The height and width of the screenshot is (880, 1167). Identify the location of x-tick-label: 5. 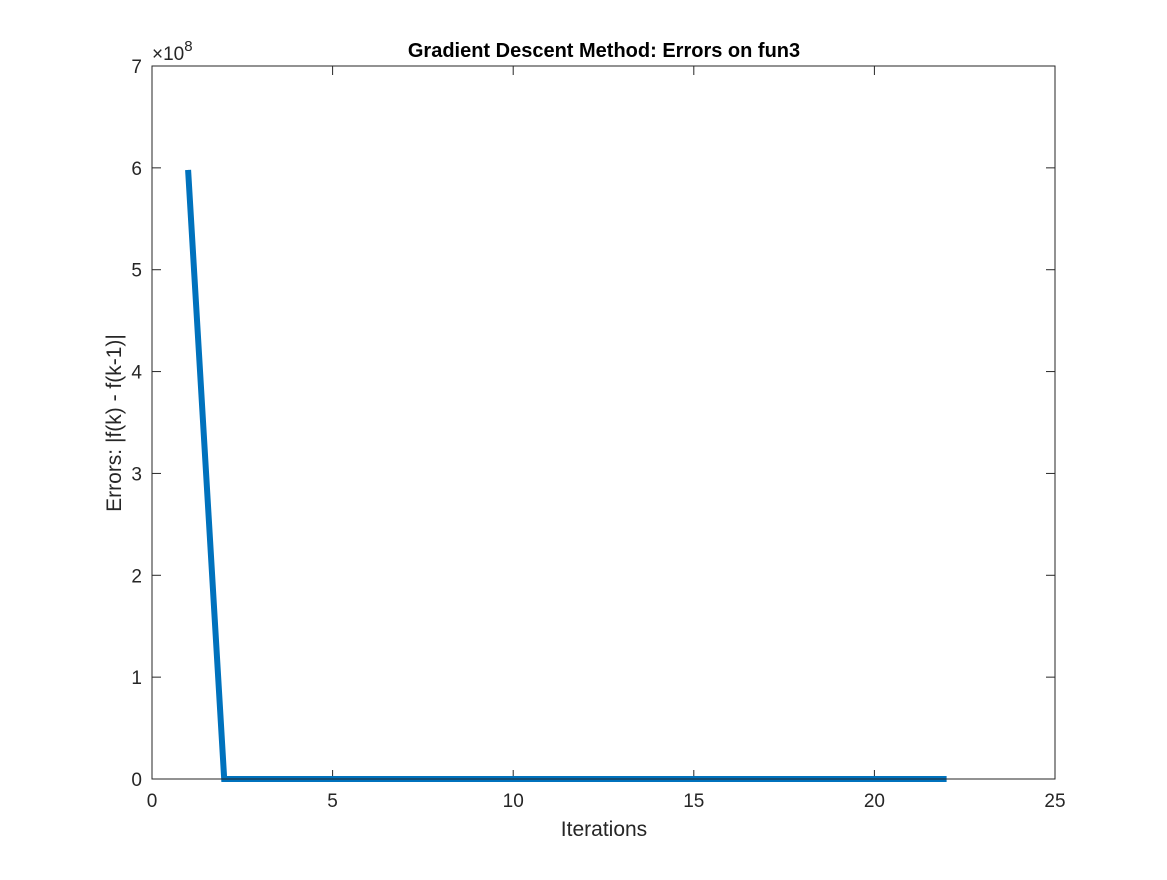
(332, 801).